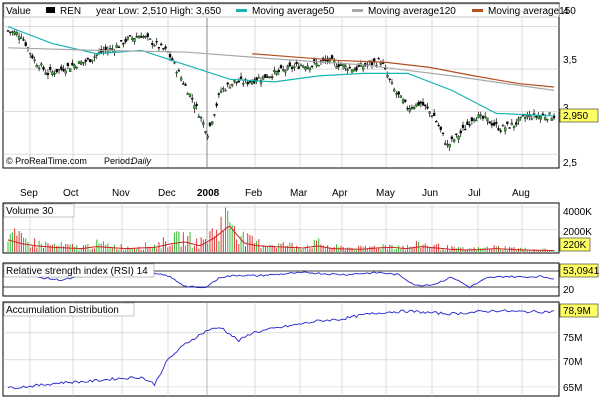 The height and width of the screenshot is (400, 600). I want to click on month-axis: Sep Oct Nov Dec 2008 Feb Mar Apr May Jun Jul Aug, so click(275, 193).